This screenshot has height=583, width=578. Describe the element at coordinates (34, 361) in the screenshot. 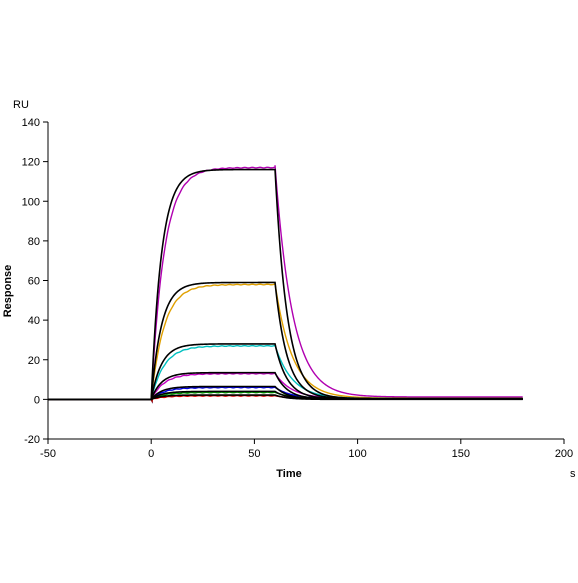

I see `y-tick-label: 20` at that location.